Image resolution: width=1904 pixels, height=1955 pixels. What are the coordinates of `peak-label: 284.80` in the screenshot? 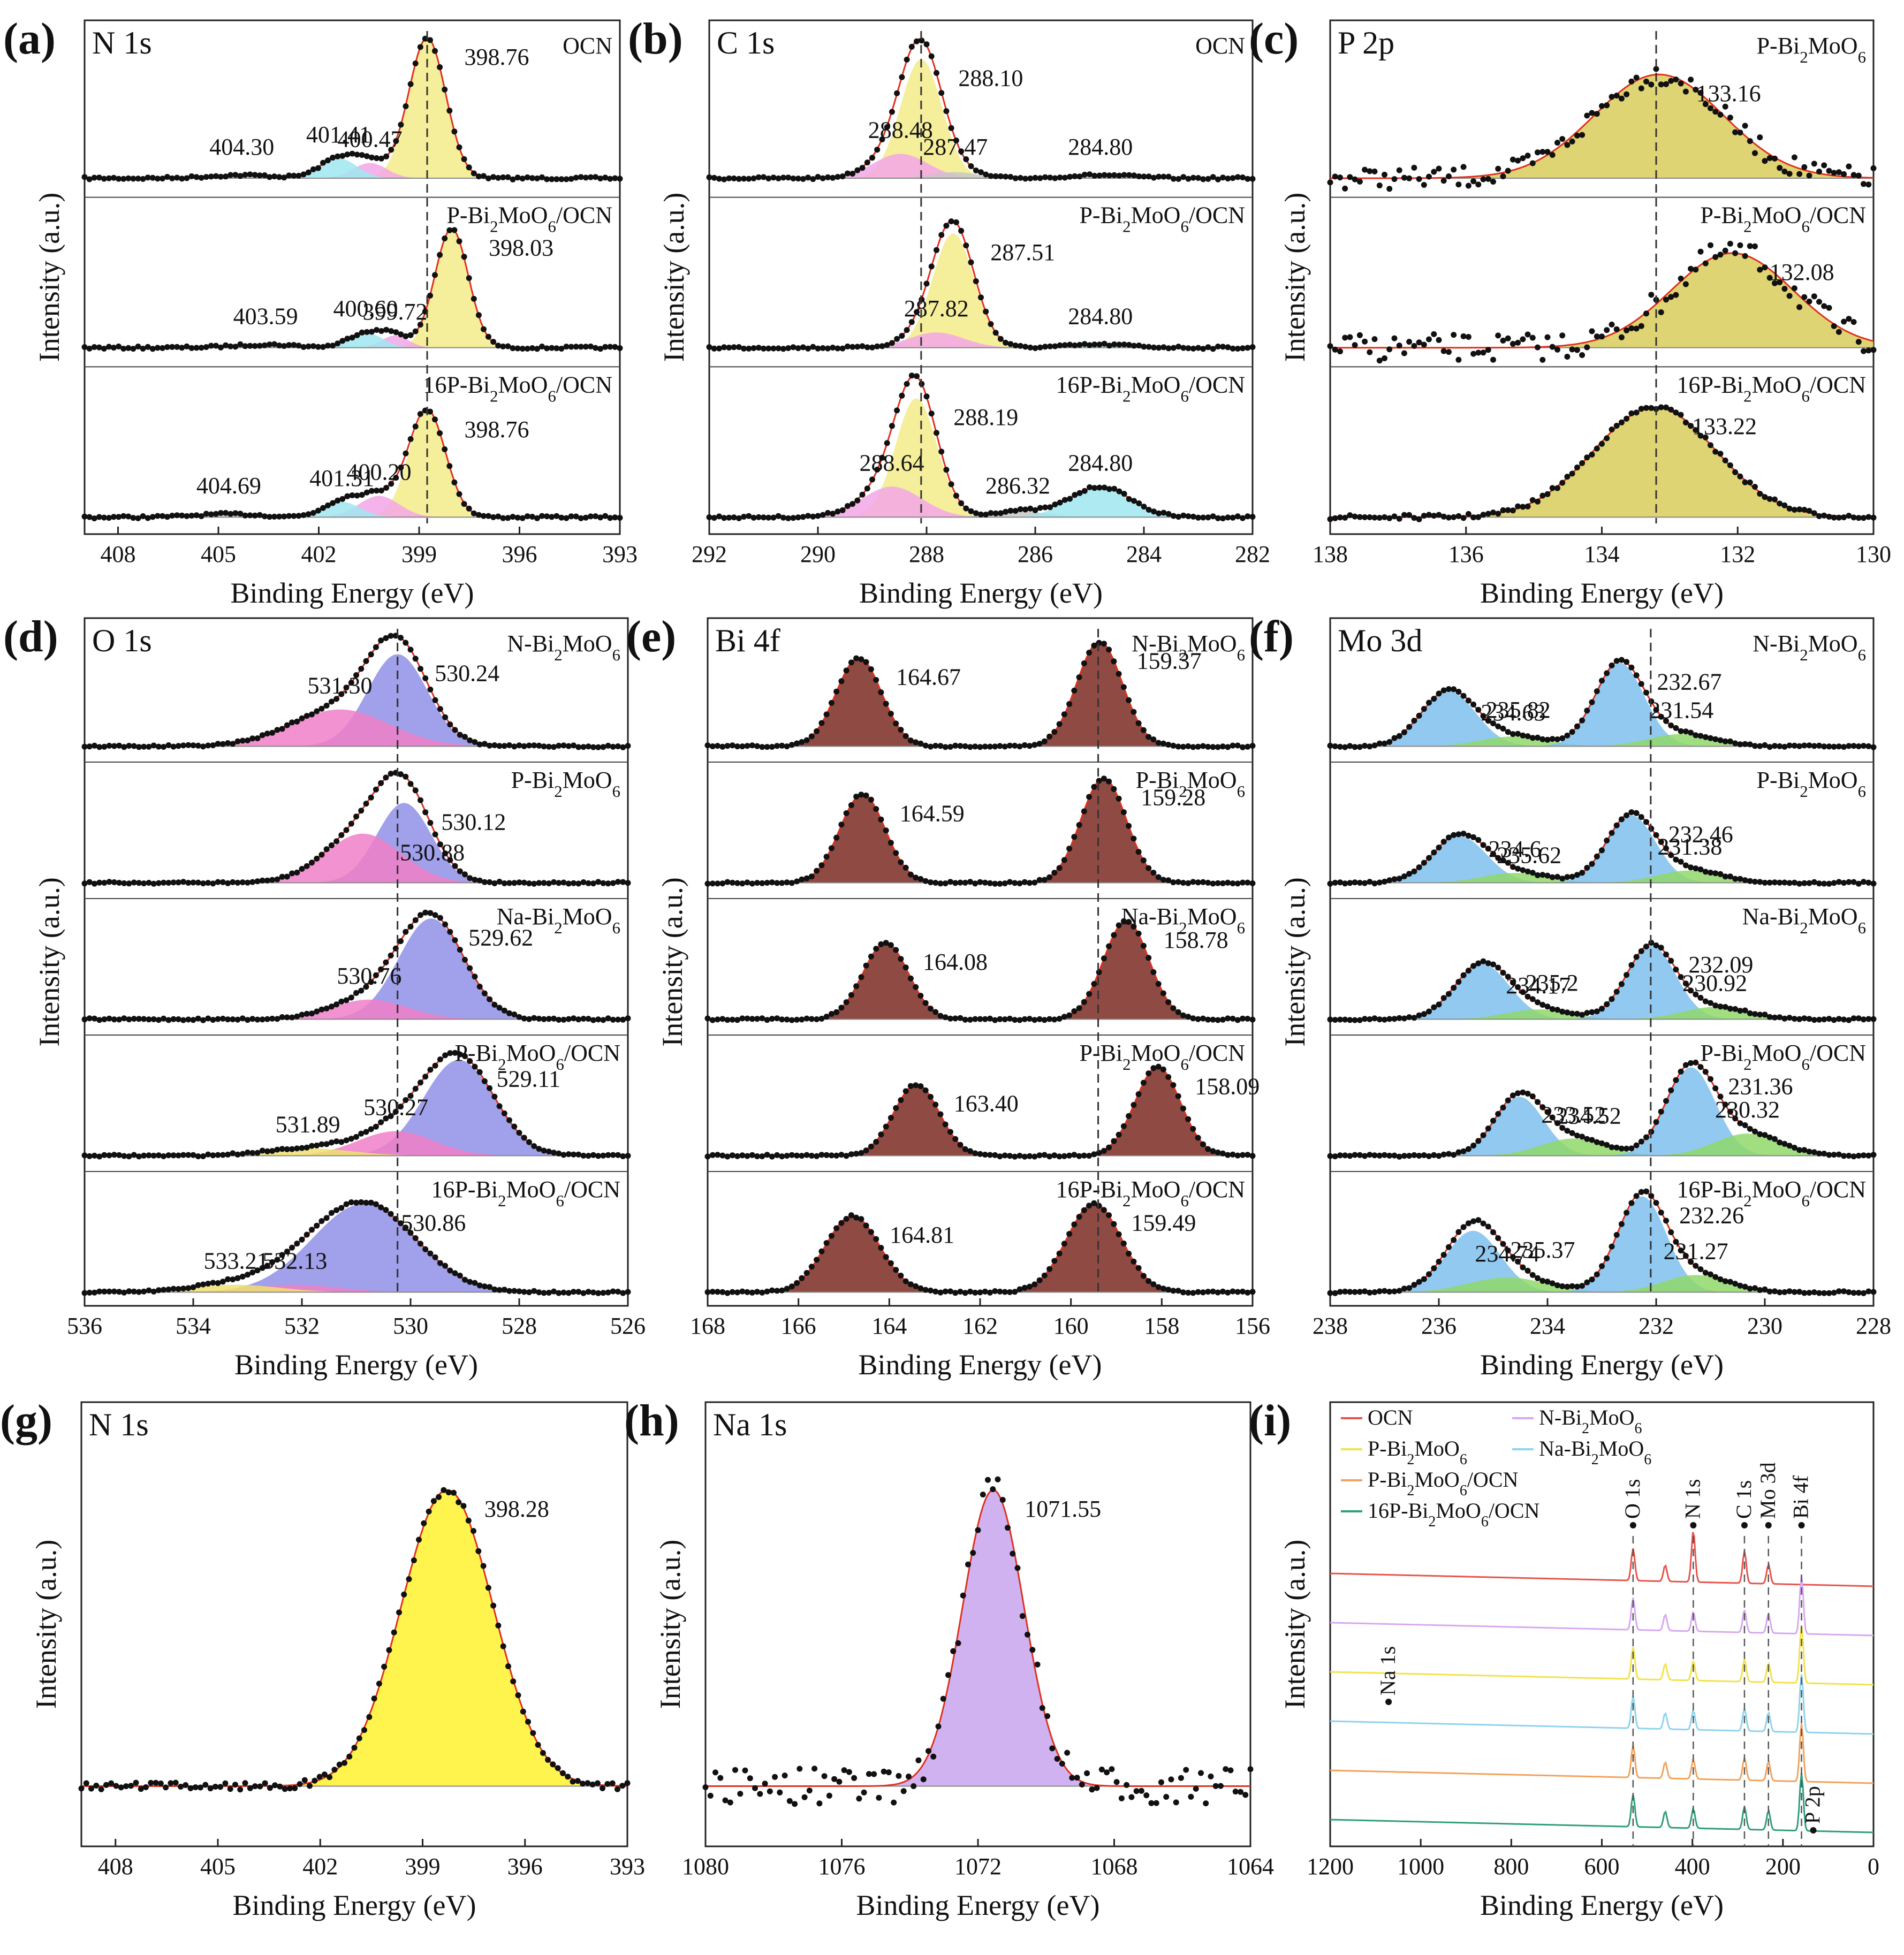 It's located at (1101, 316).